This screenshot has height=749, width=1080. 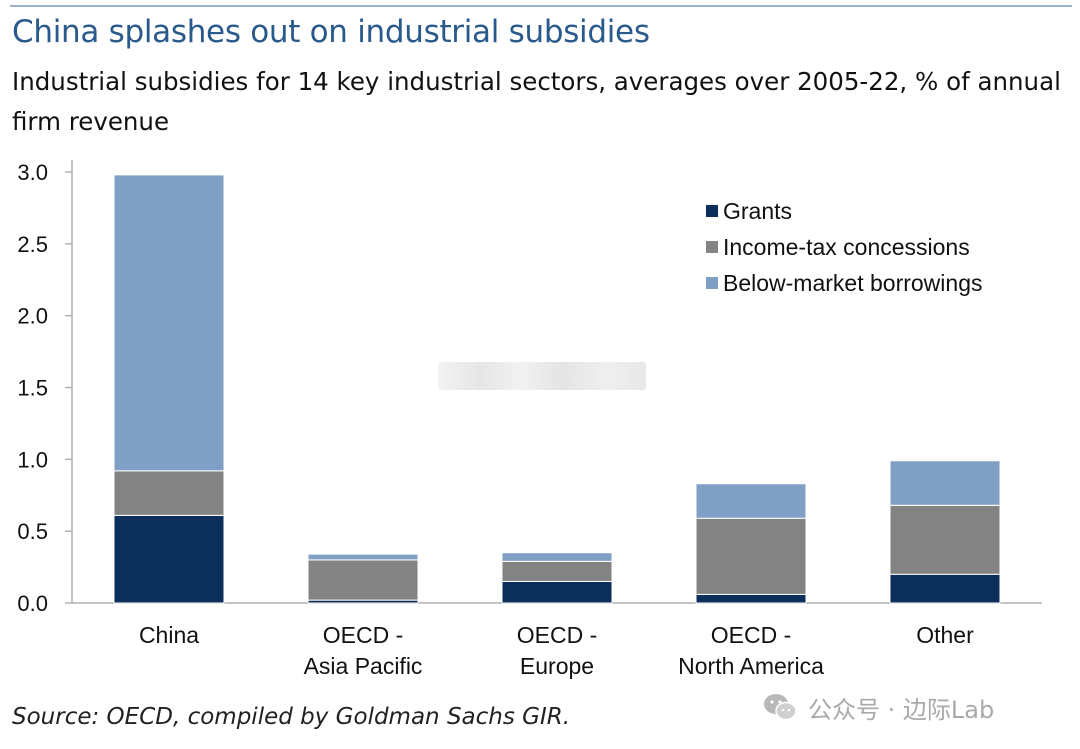 What do you see at coordinates (757, 211) in the screenshot?
I see `legend-label: Grants` at bounding box center [757, 211].